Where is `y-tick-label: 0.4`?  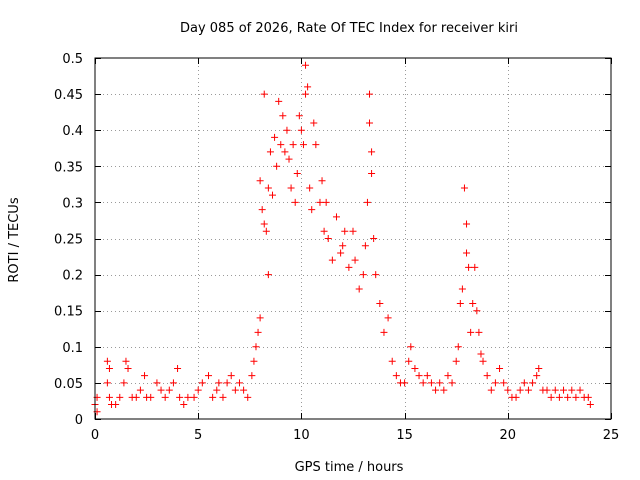 y-tick-label: 0.4 is located at coordinates (72, 131).